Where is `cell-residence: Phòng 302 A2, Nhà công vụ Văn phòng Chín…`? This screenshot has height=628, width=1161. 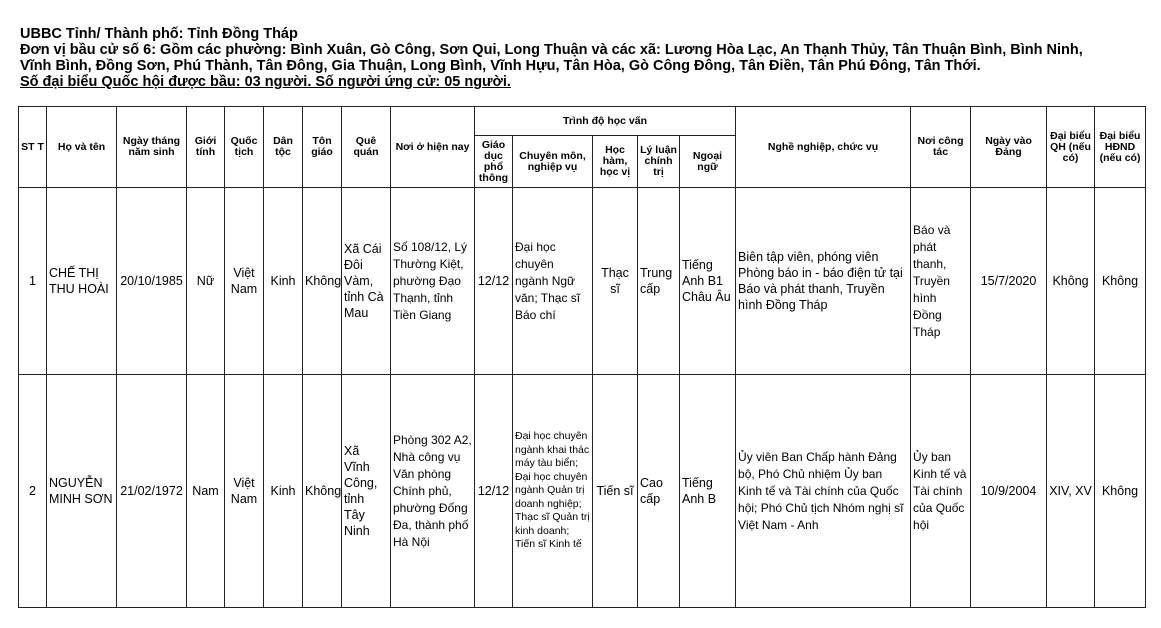 cell-residence: Phòng 302 A2, Nhà công vụ Văn phòng Chín… is located at coordinates (432, 491).